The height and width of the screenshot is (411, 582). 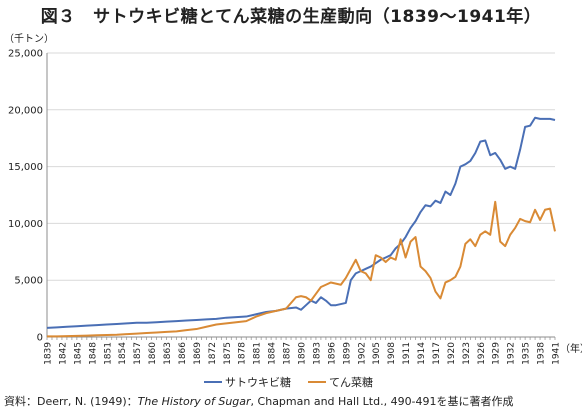 I want to click on x-tick-label: 1902, so click(x=362, y=353).